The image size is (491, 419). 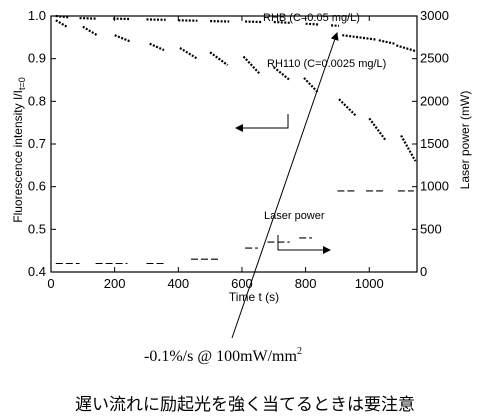 What do you see at coordinates (235, 33) in the screenshot?
I see `series-rhb-c-0-05-mg-l` at bounding box center [235, 33].